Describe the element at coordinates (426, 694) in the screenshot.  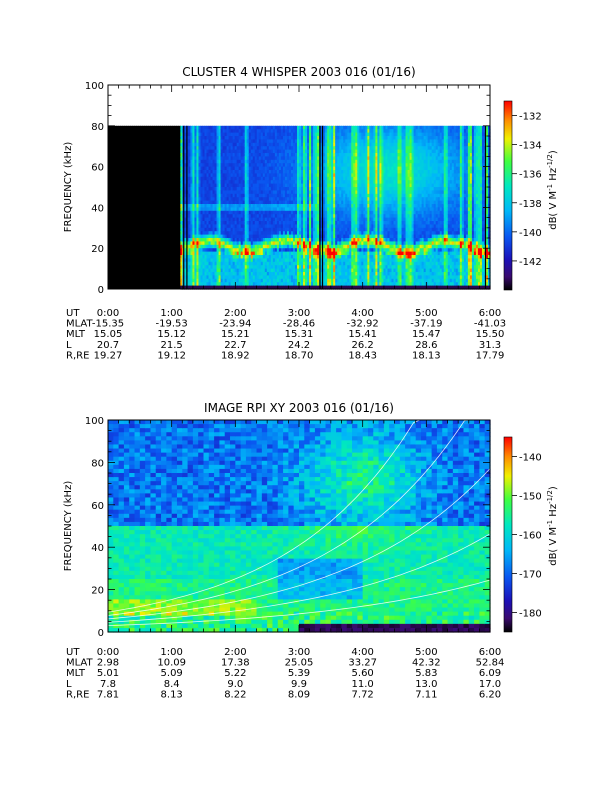
I see `ephemeris-value: 7.11` at that location.